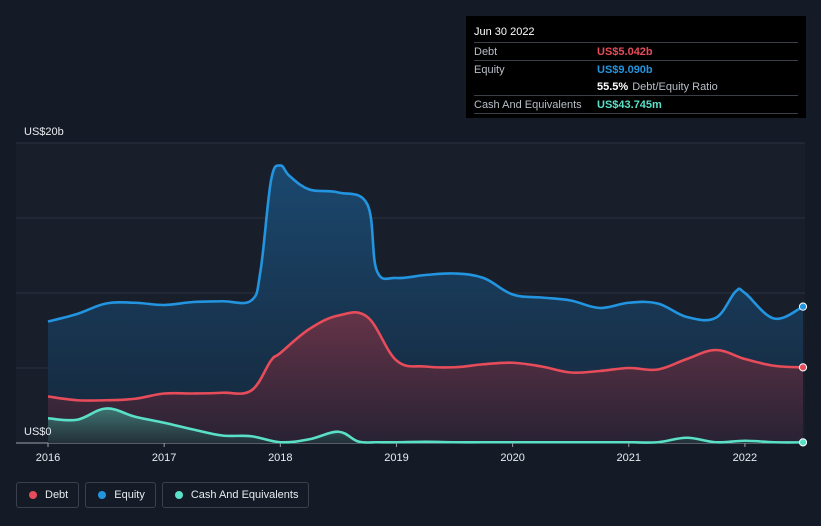  I want to click on tooltip-row-cash: Cash And Equivalents US$43.745m, so click(636, 105).